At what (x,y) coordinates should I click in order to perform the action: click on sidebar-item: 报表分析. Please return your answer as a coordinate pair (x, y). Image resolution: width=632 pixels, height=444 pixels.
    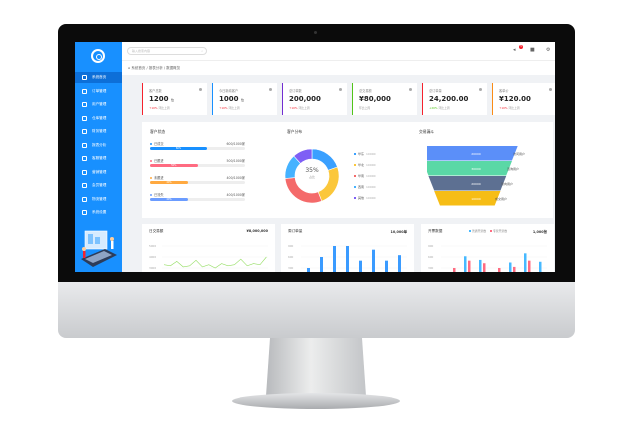
    Looking at the image, I should click on (98, 145).